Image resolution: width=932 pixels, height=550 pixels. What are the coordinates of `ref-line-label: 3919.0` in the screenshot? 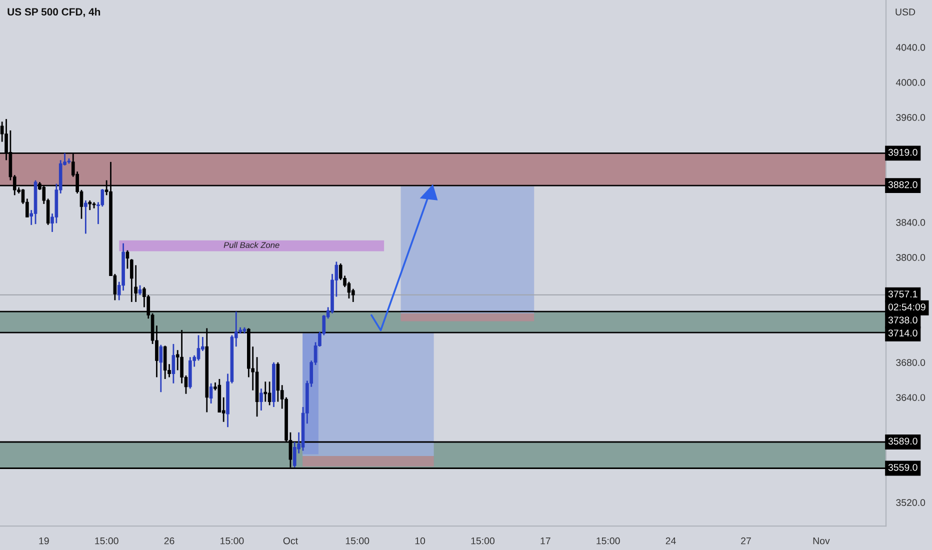 It's located at (903, 152).